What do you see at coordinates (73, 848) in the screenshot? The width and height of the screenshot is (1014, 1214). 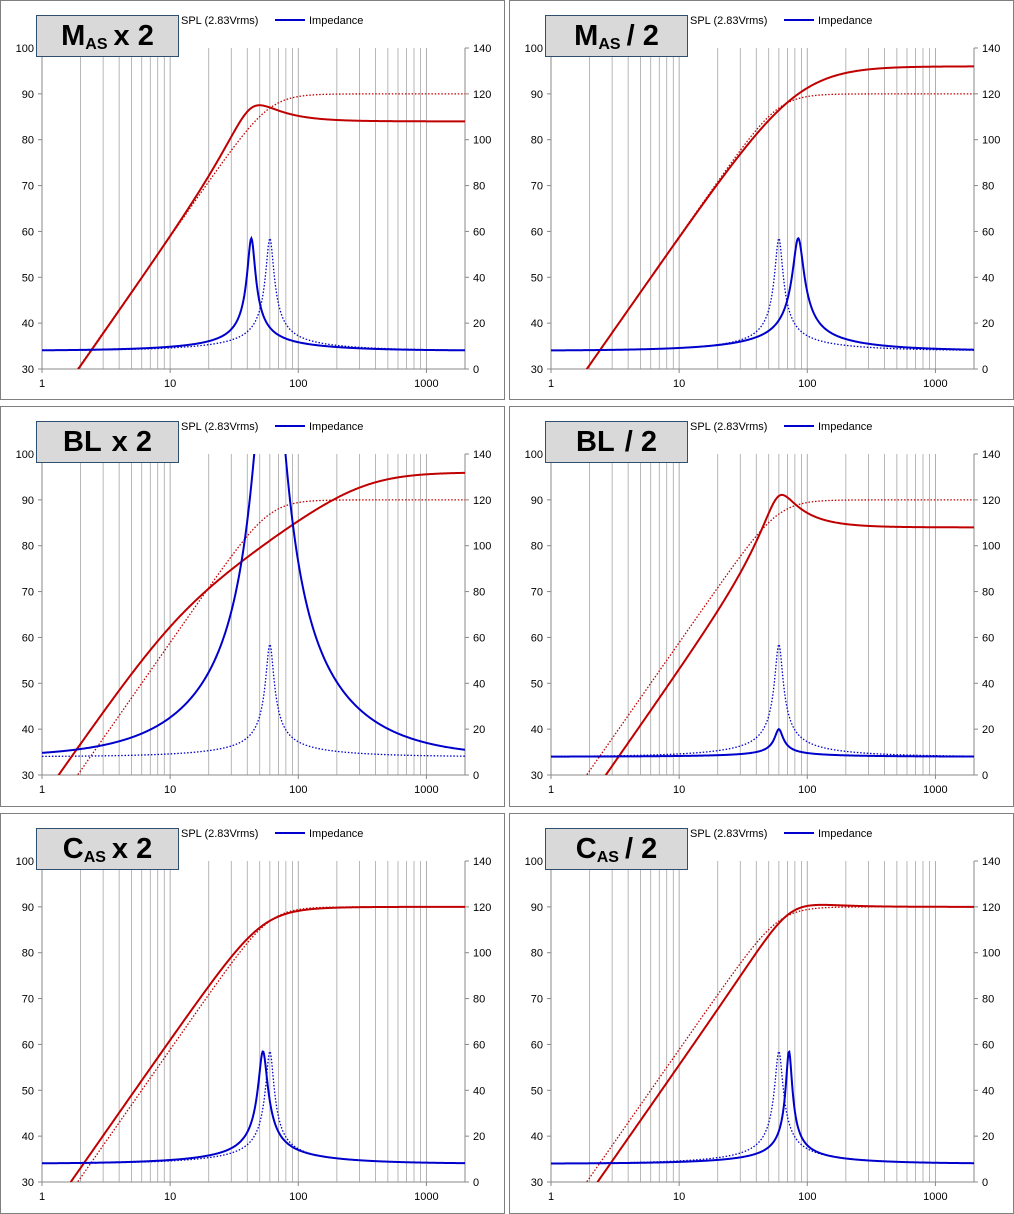 I see `chart-label-main: C` at bounding box center [73, 848].